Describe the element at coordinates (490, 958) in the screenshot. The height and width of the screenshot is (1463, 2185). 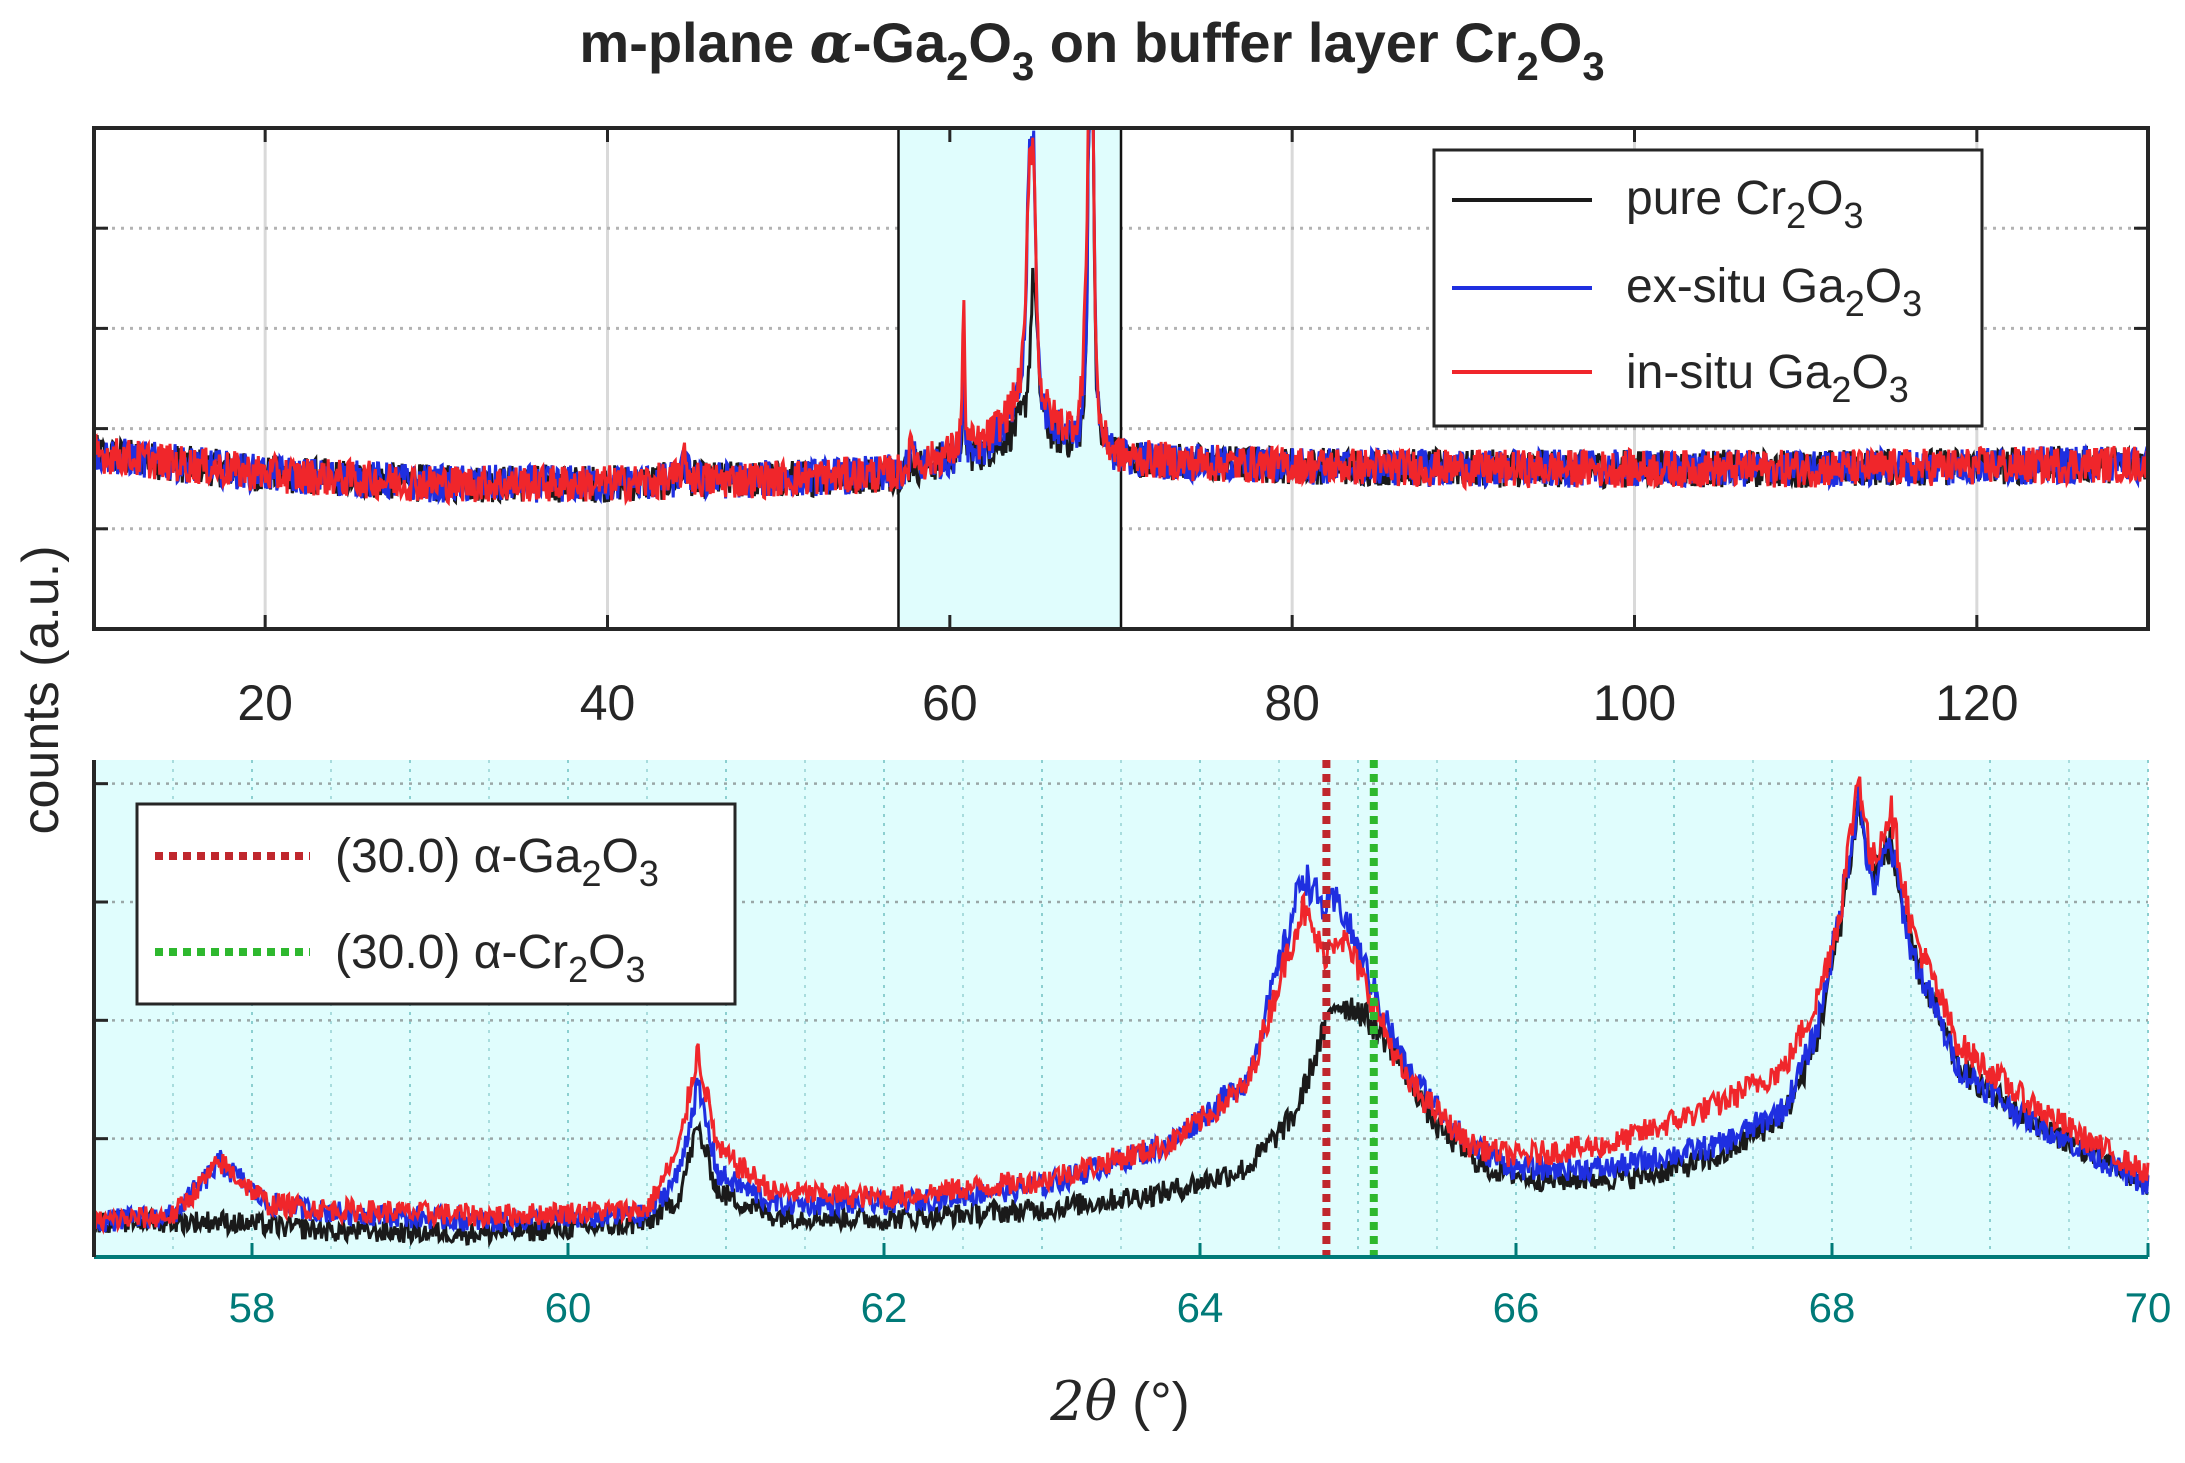
I see `ref-label-cr2o3: (30.0) α-Cr2O3` at that location.